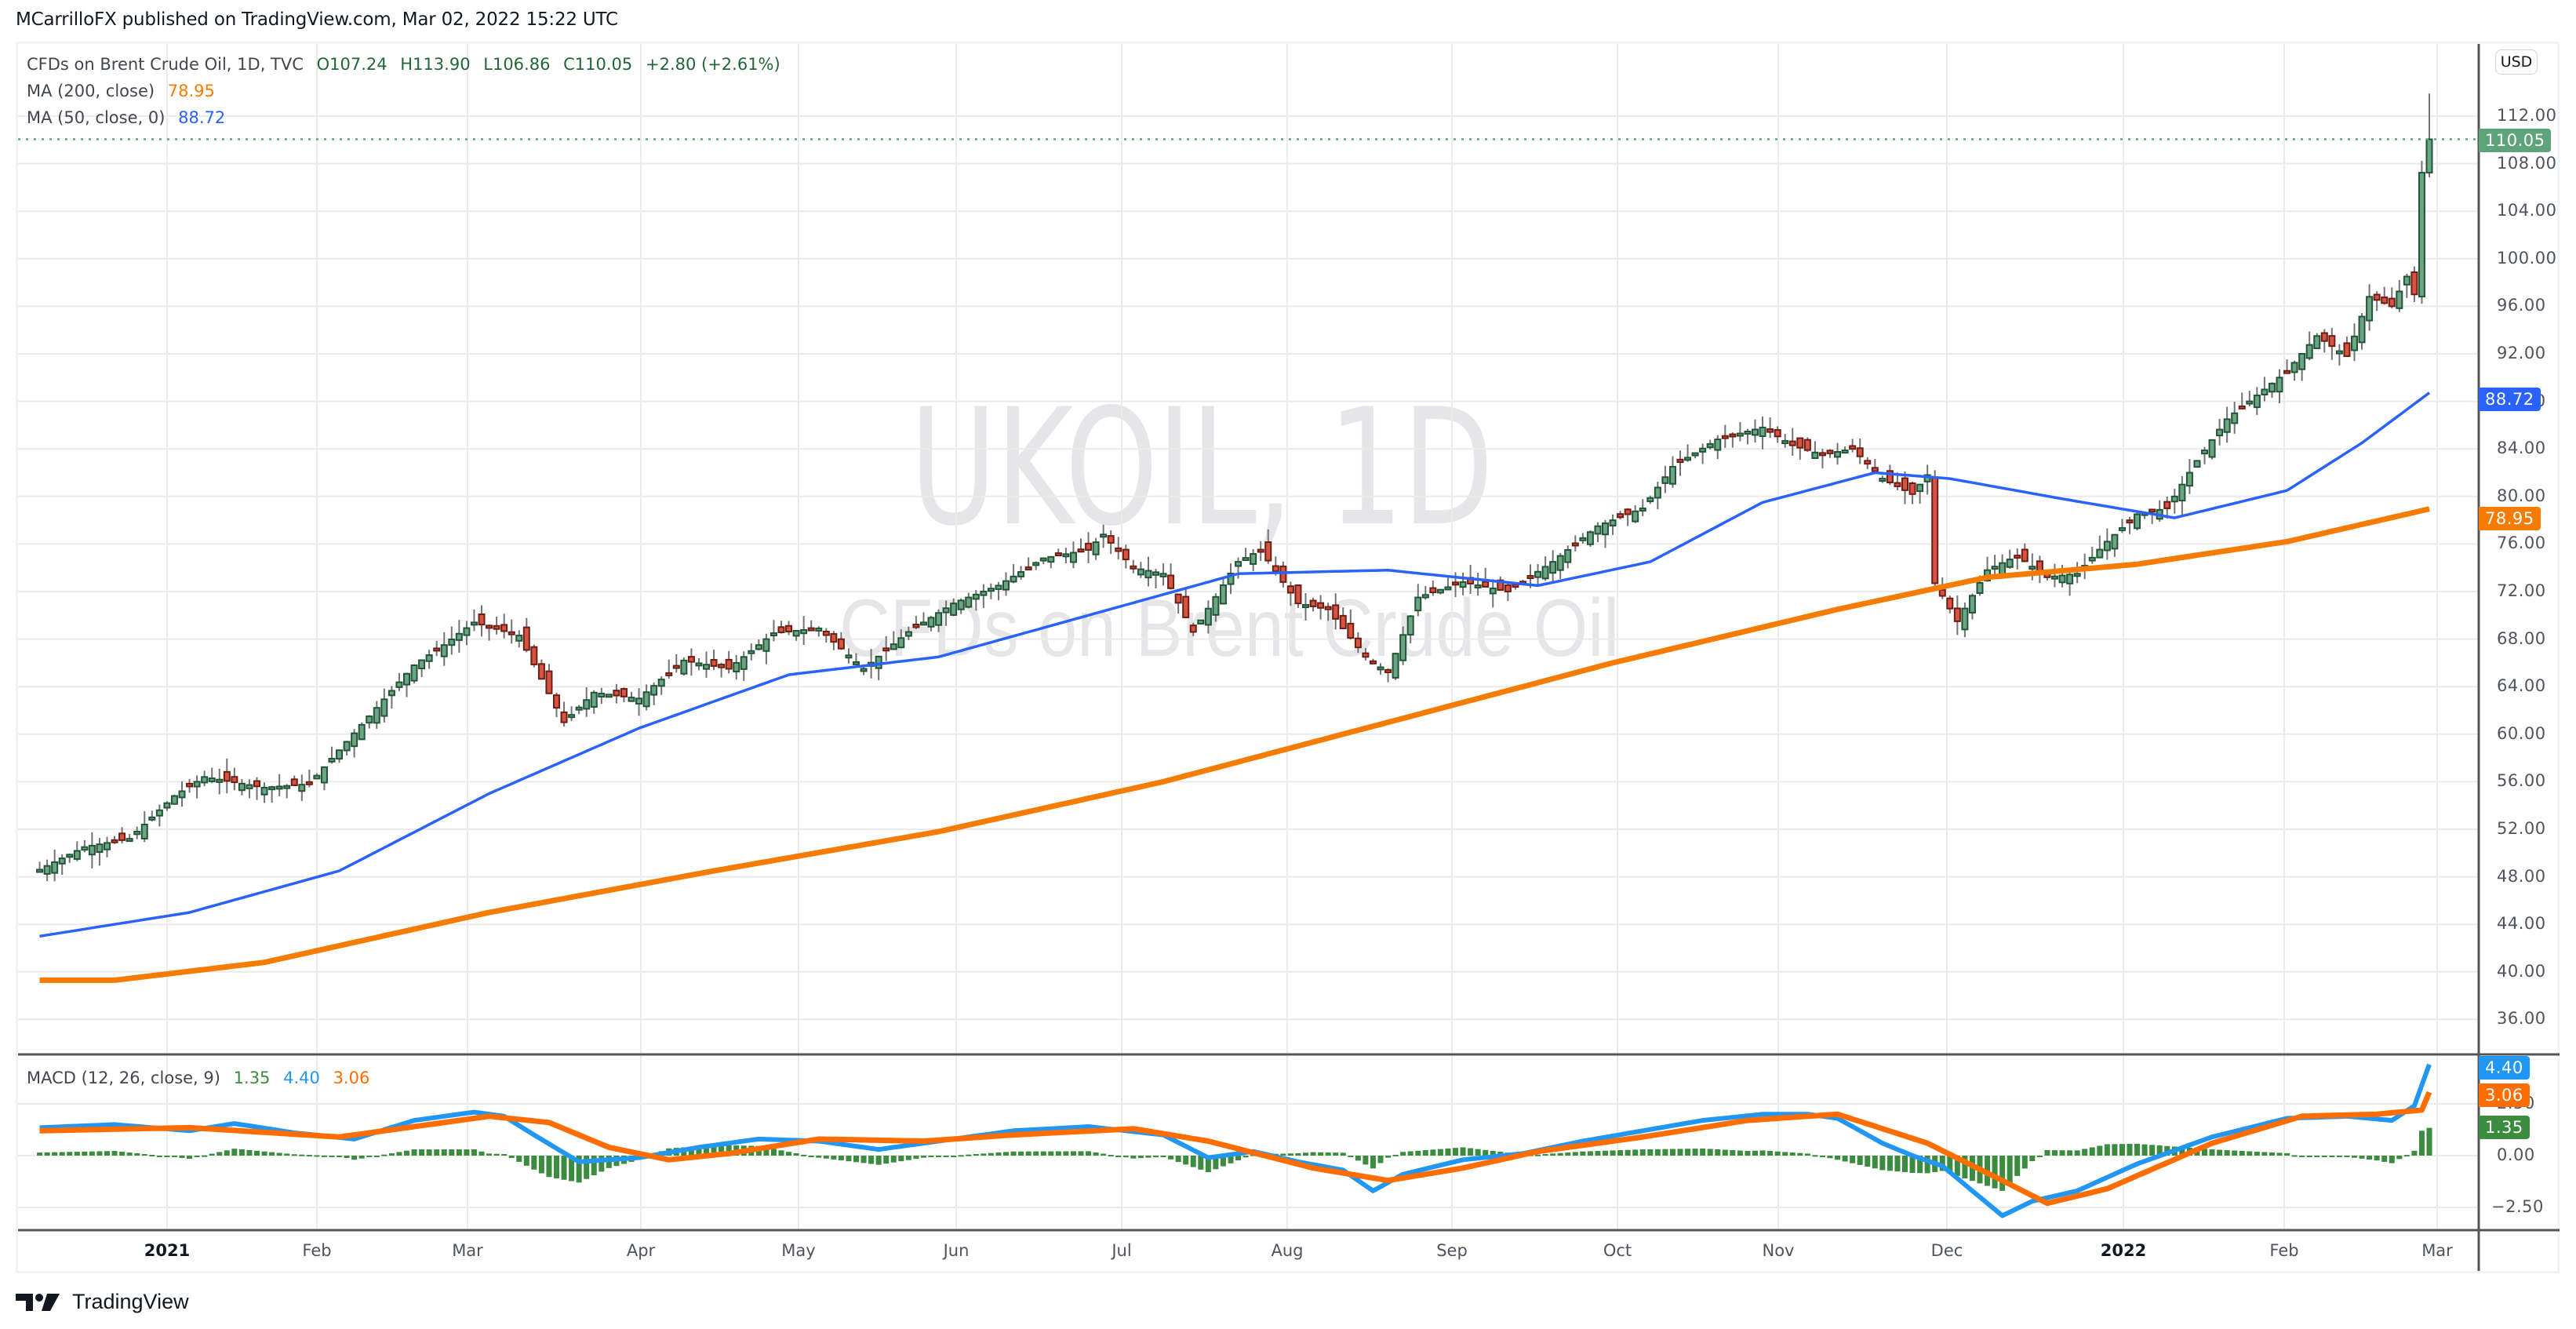 Image resolution: width=2576 pixels, height=1329 pixels. Describe the element at coordinates (2521, 733) in the screenshot. I see `price-tick-label: 60.00` at that location.